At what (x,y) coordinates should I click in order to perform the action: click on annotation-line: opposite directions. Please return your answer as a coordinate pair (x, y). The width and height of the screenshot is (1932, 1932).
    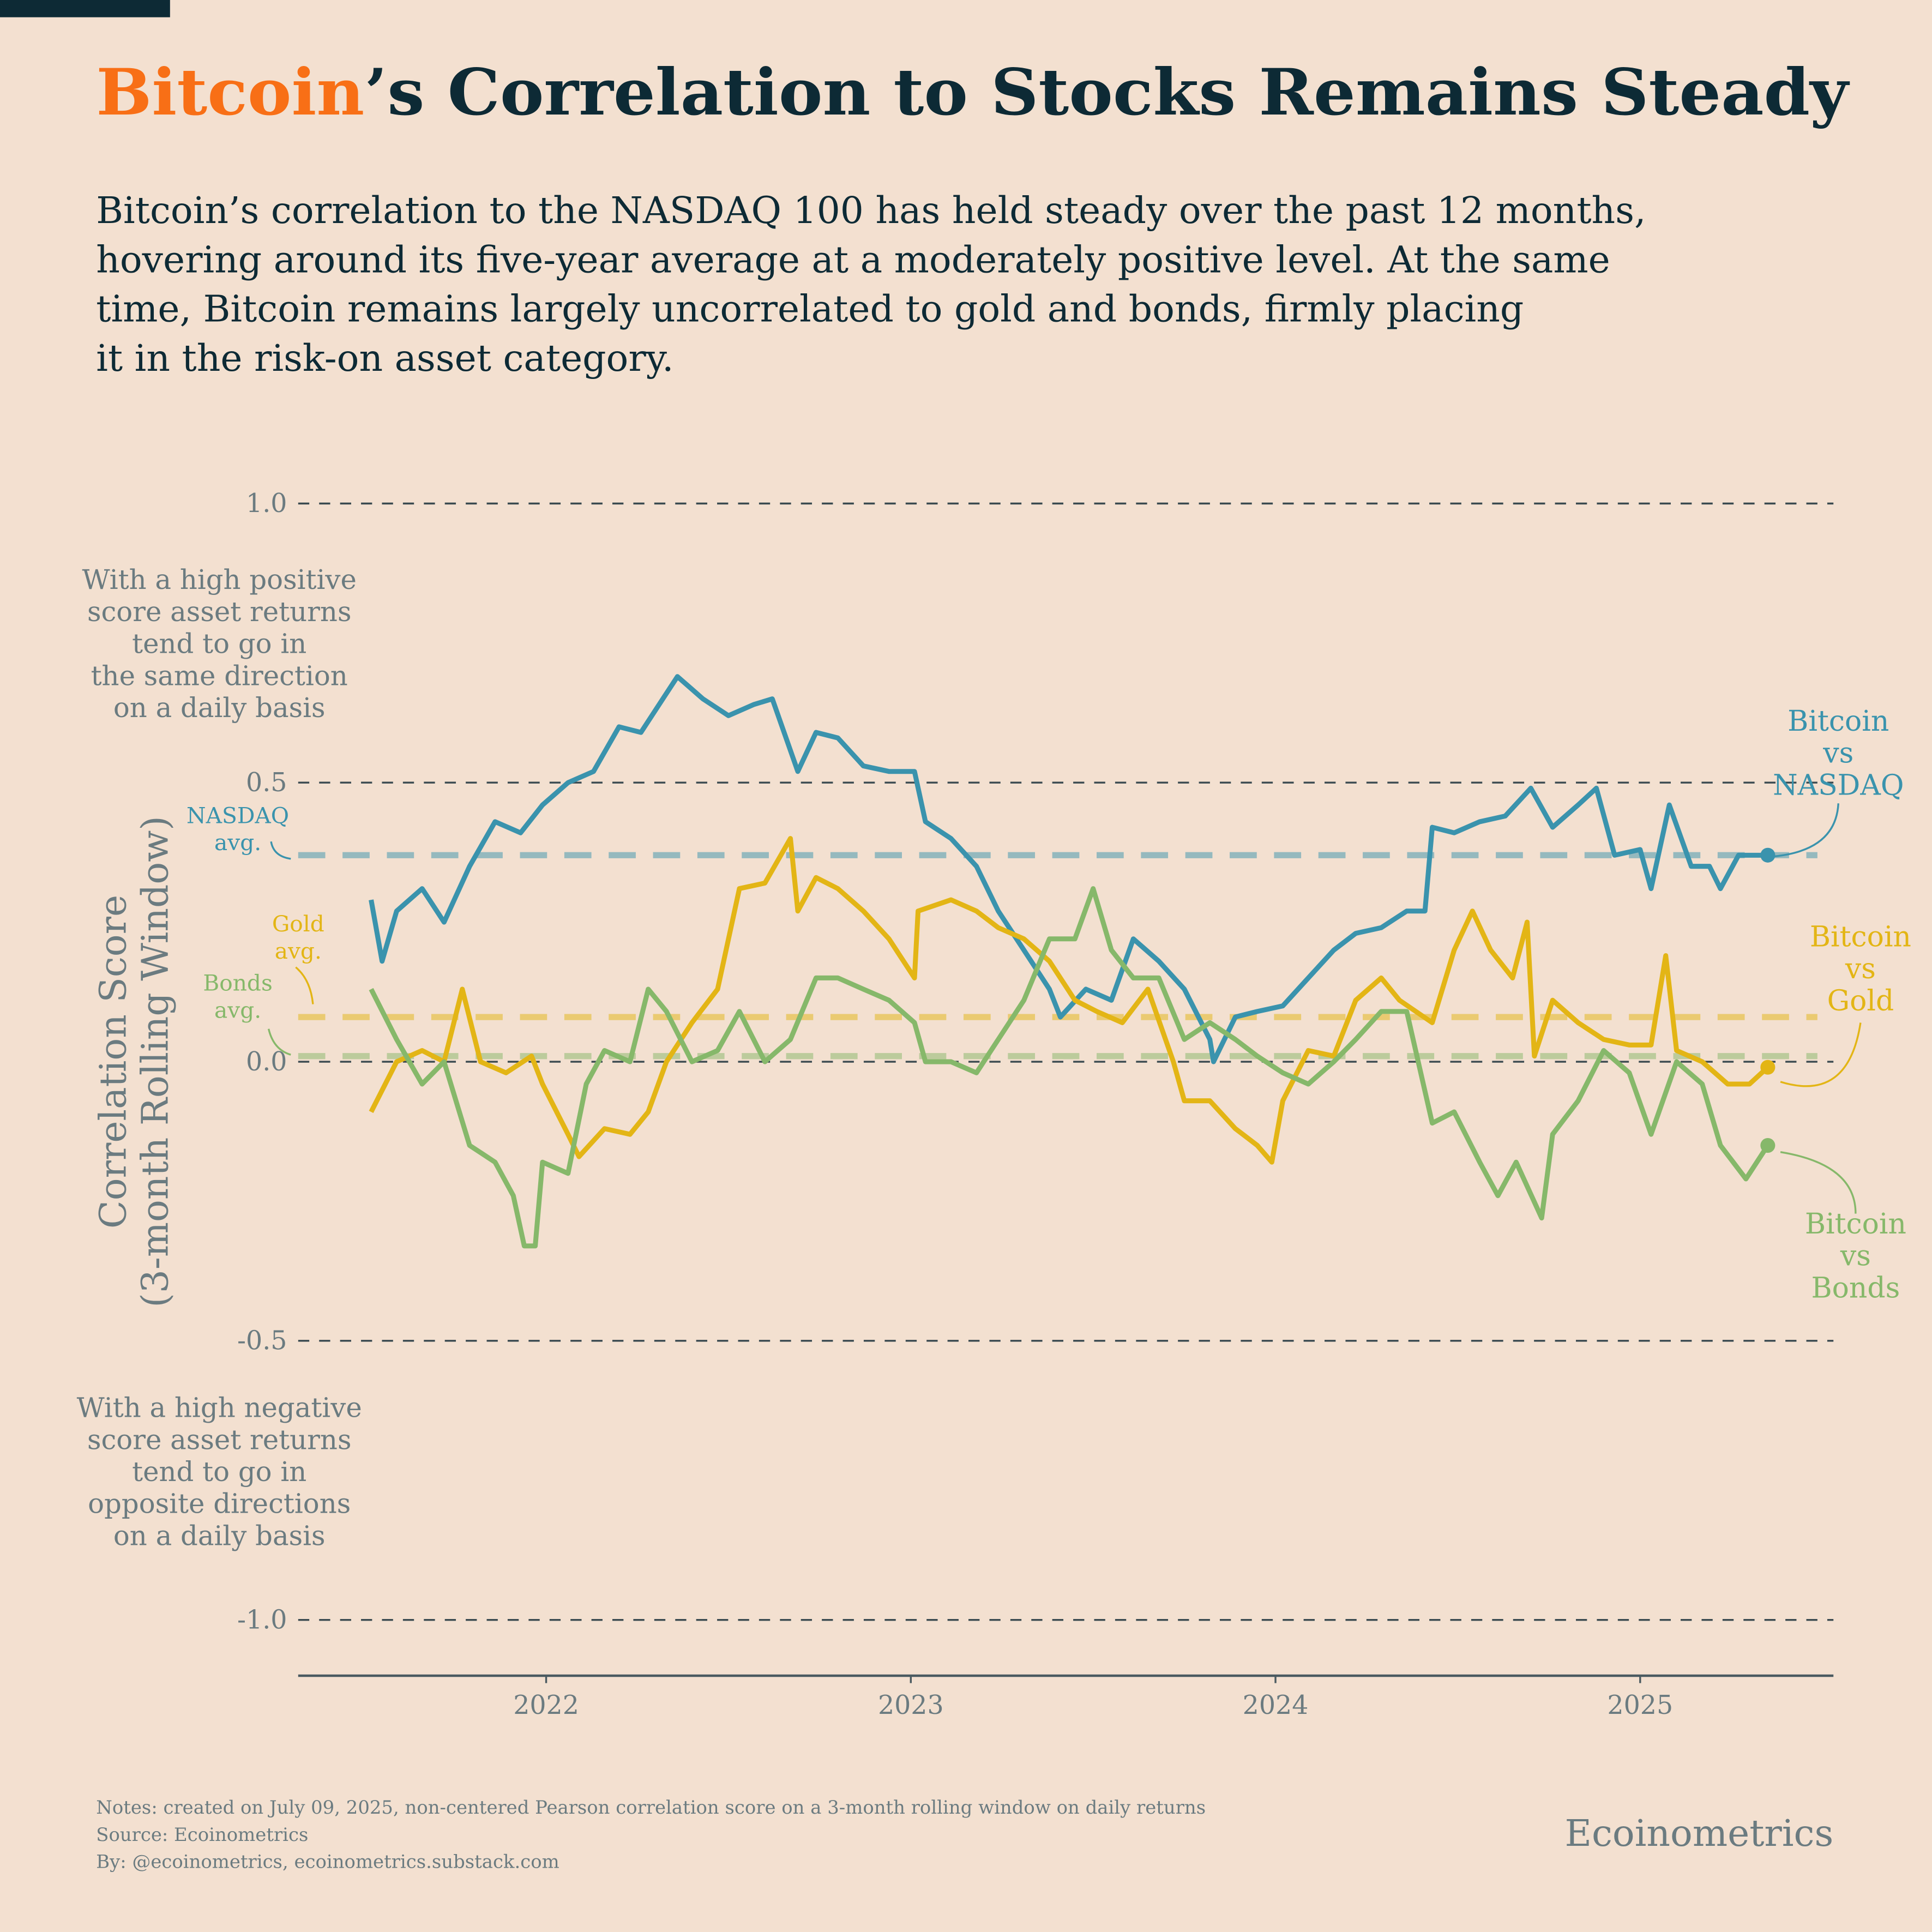
    Looking at the image, I should click on (219, 1504).